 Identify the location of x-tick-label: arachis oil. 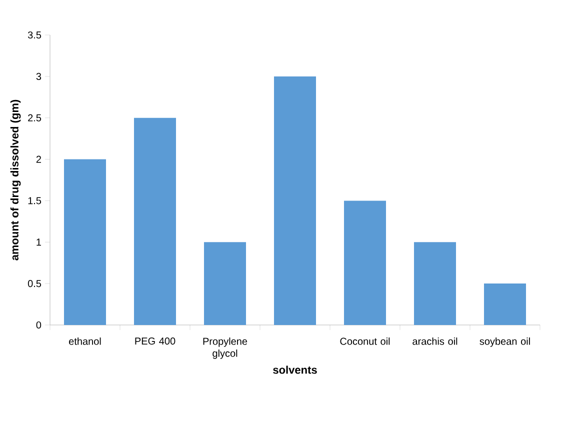
(435, 341).